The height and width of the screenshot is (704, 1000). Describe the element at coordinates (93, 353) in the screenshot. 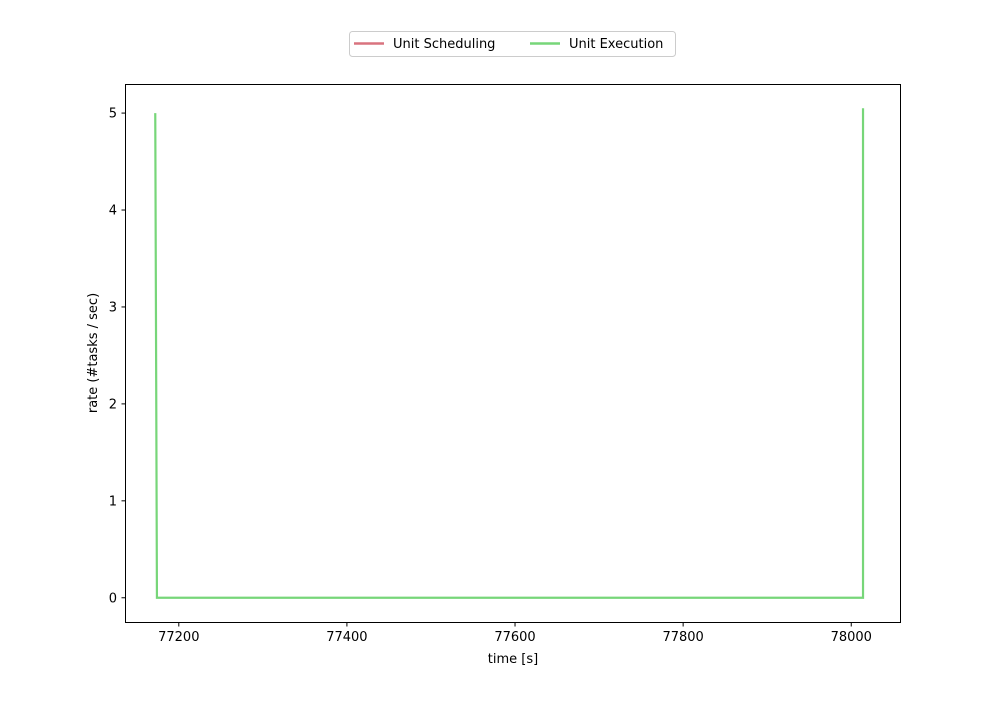

I see `y-axis-label: rate (#tasks / sec)` at that location.